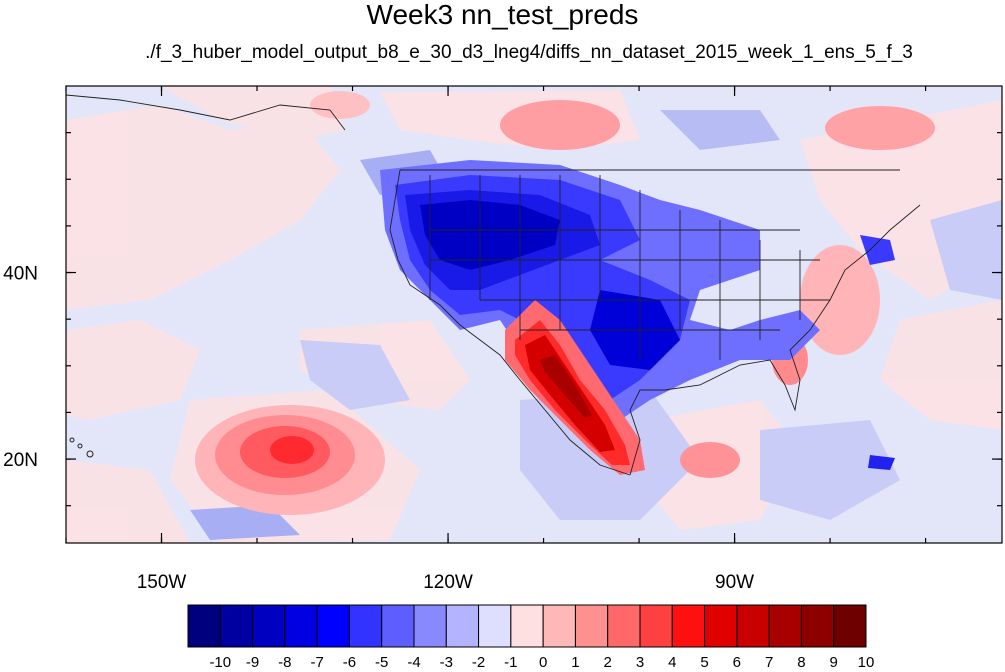  I want to click on colorbar-label: 1, so click(575, 662).